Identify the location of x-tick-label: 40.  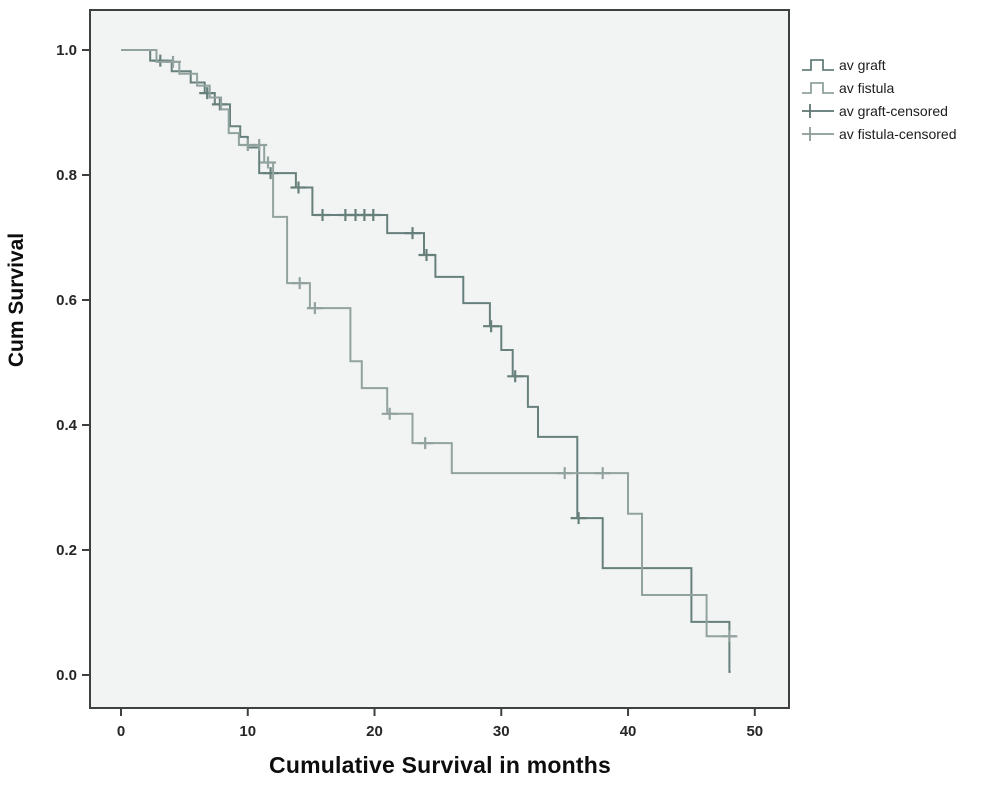
(628, 731).